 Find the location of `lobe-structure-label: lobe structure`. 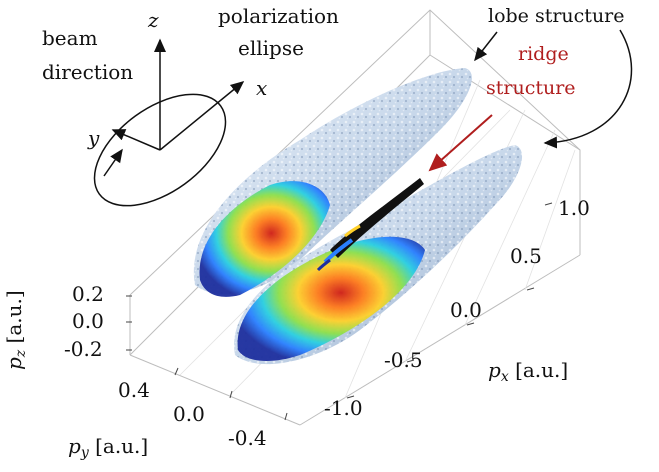

lobe-structure-label: lobe structure is located at coordinates (556, 16).